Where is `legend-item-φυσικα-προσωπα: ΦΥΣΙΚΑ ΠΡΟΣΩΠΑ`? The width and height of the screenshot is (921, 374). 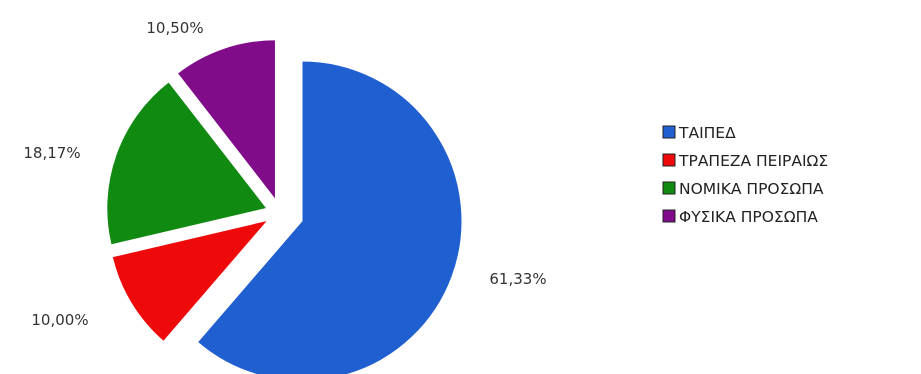 legend-item-φυσικα-προσωπα: ΦΥΣΙΚΑ ΠΡΟΣΩΠΑ is located at coordinates (740, 217).